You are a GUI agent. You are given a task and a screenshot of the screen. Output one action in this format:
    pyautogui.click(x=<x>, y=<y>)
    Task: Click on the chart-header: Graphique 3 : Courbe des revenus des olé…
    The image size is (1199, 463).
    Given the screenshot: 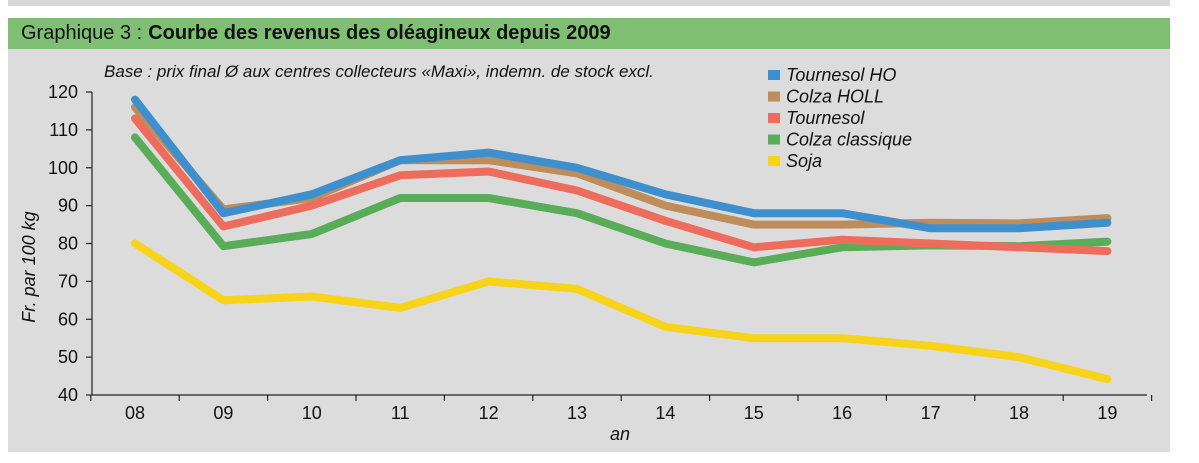 What is the action you would take?
    pyautogui.click(x=589, y=33)
    